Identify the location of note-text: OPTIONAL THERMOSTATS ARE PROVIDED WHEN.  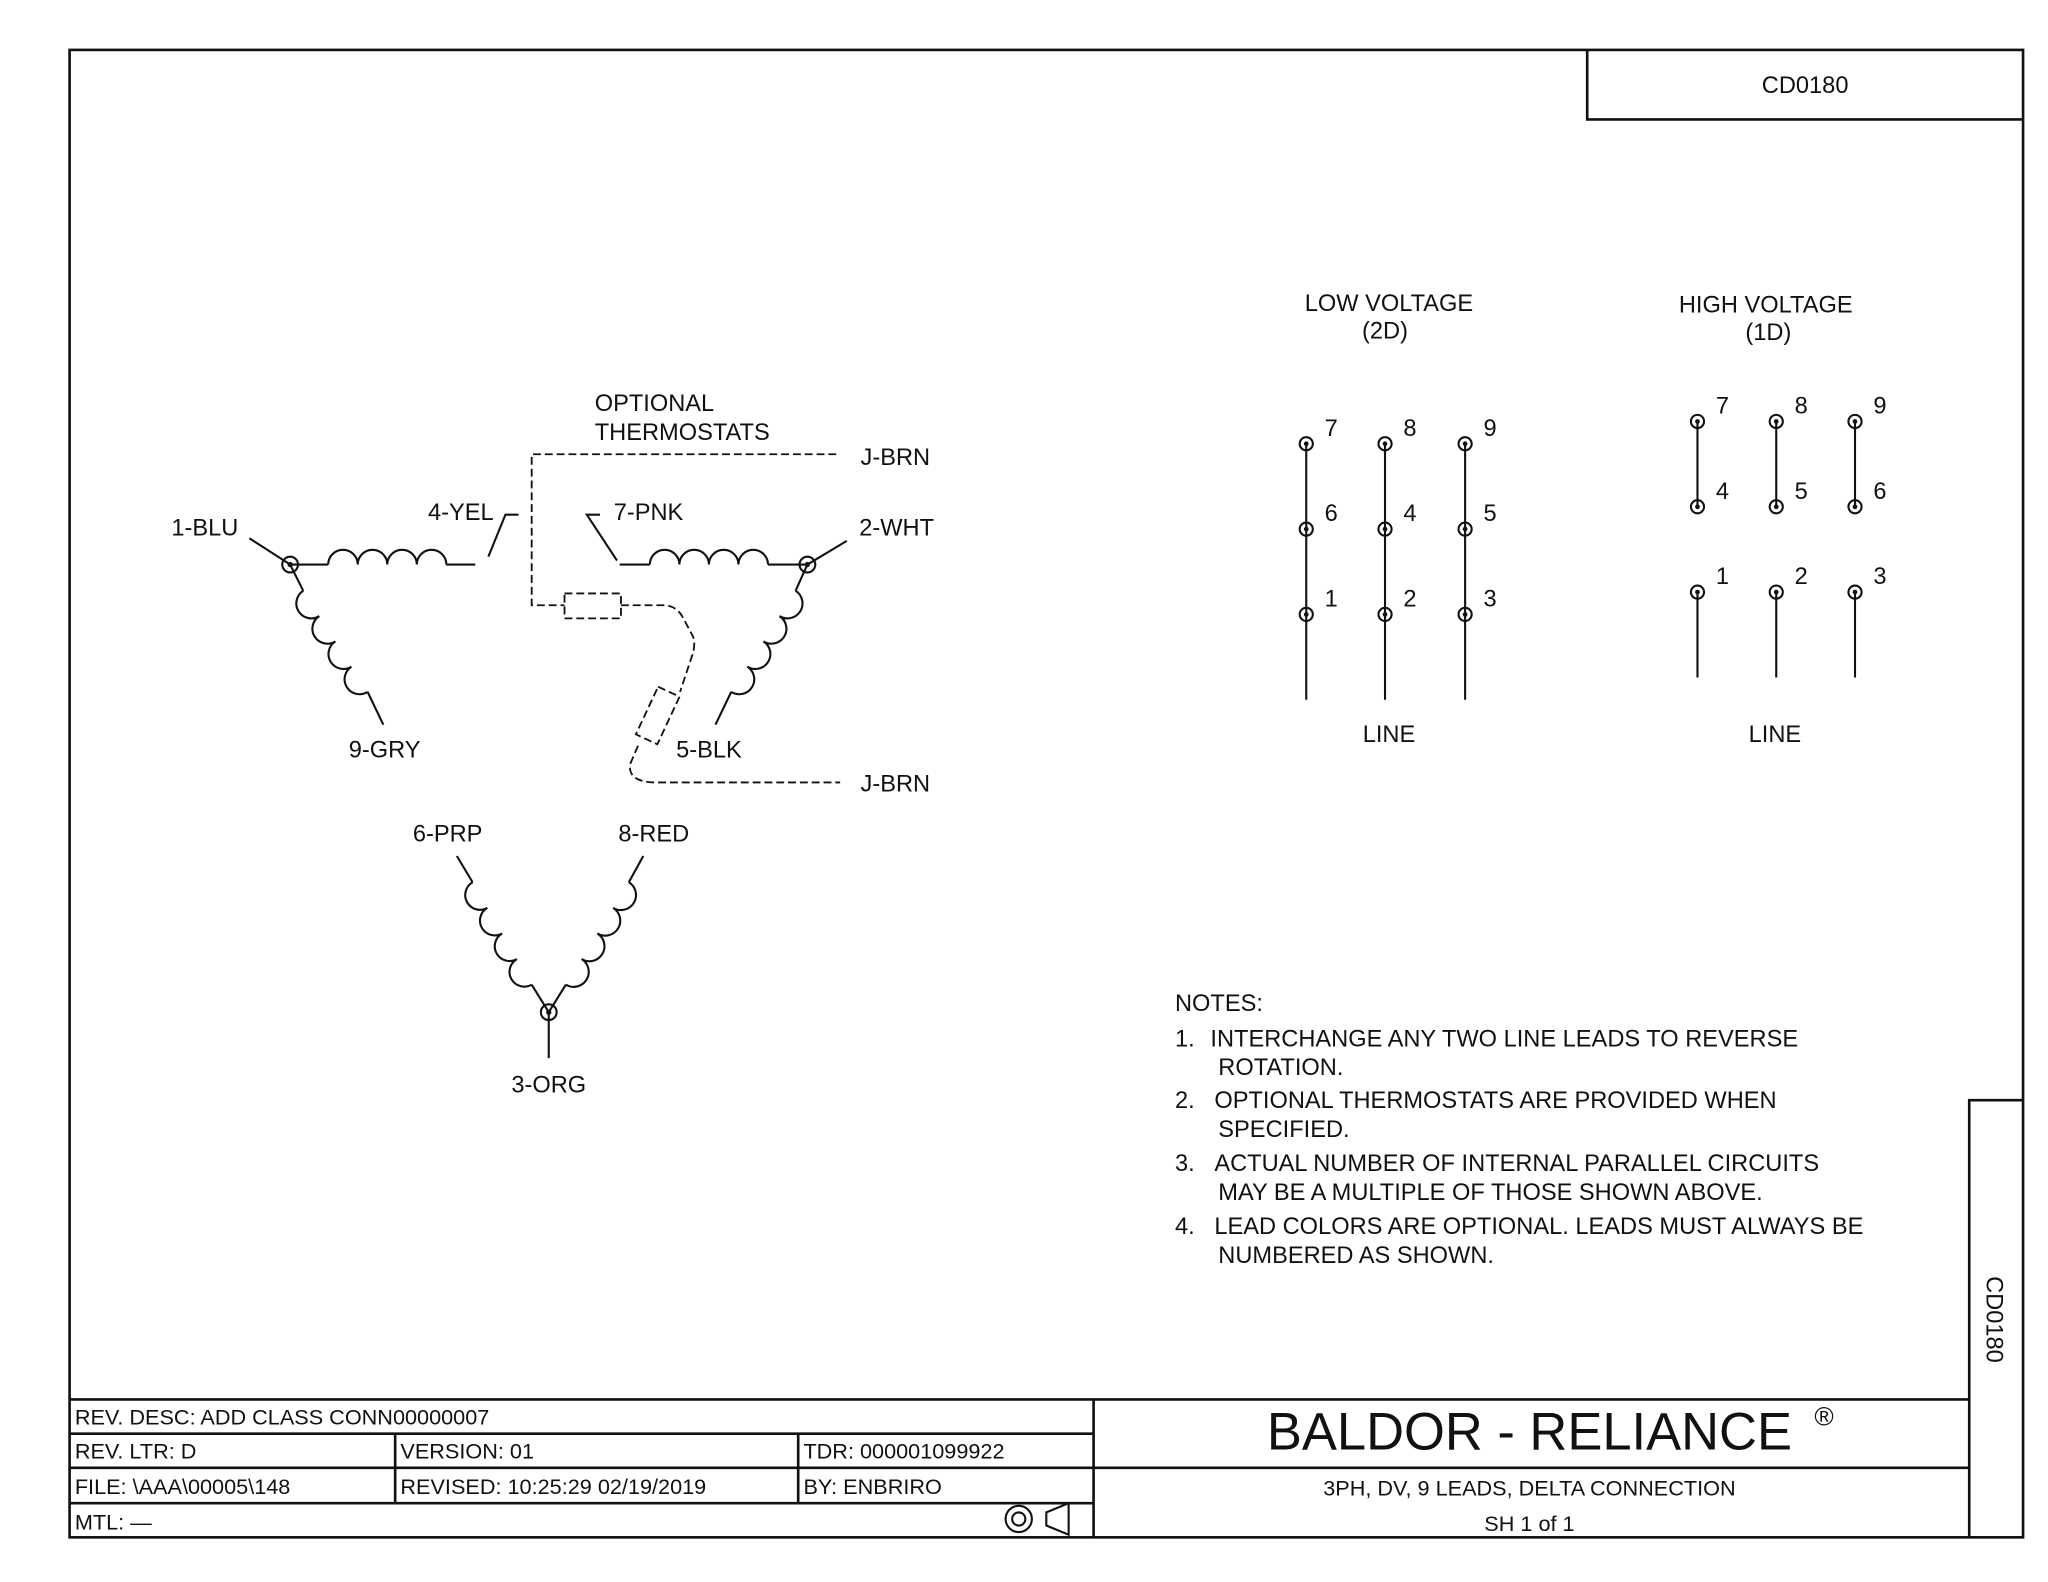
(1495, 1101).